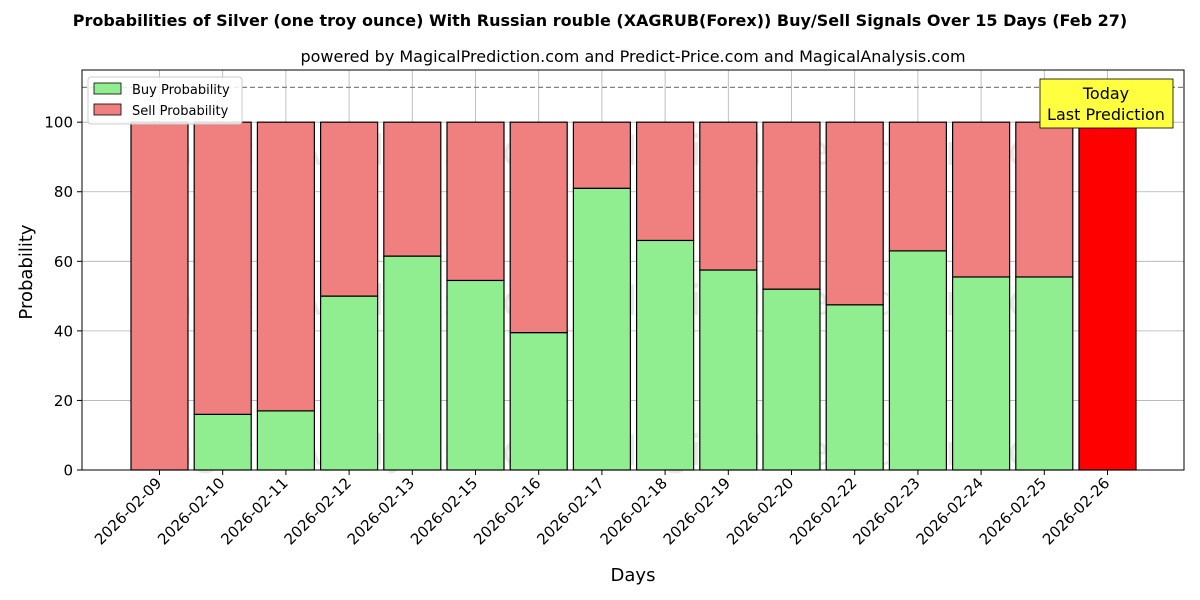 This screenshot has height=600, width=1200. Describe the element at coordinates (107, 88) in the screenshot. I see `legend-swatch-buy` at that location.